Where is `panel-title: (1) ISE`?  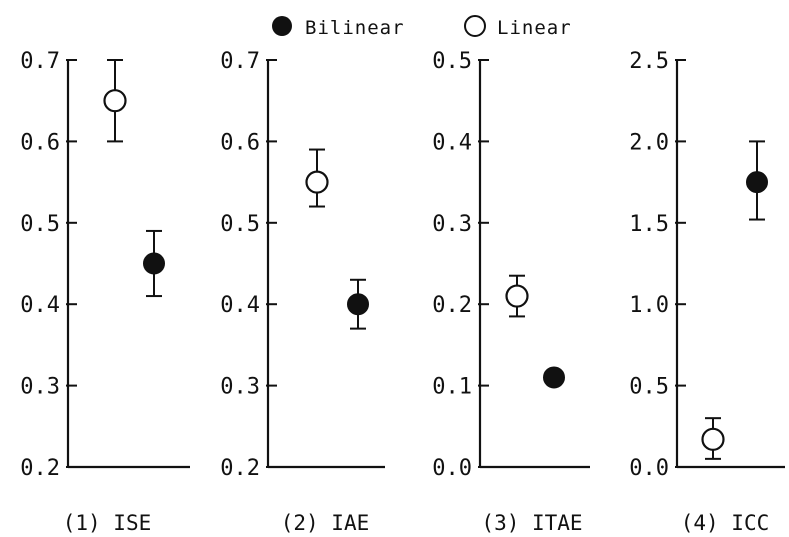 panel-title: (1) ISE is located at coordinates (107, 523).